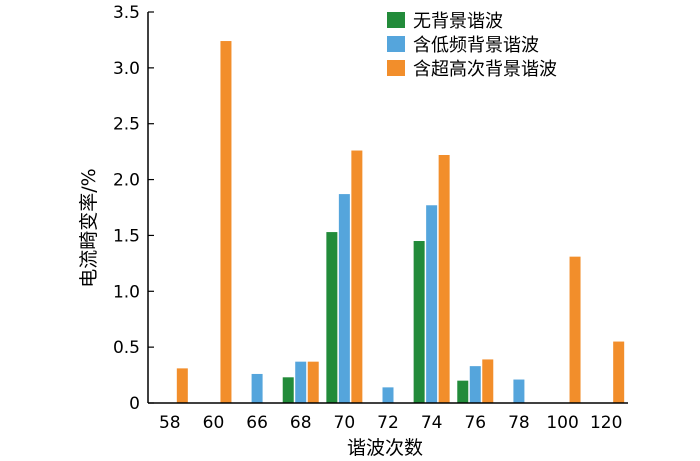  What do you see at coordinates (126, 181) in the screenshot?
I see `y-tick-label: 2.0` at bounding box center [126, 181].